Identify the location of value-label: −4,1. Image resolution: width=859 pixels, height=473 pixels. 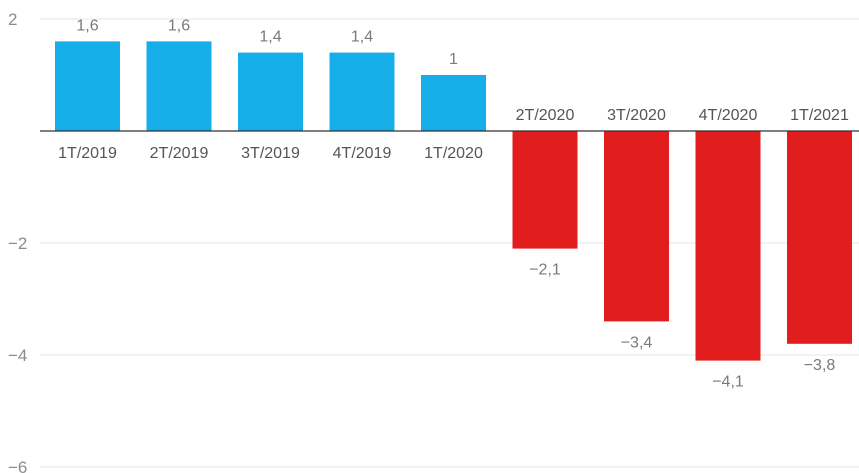
(728, 382).